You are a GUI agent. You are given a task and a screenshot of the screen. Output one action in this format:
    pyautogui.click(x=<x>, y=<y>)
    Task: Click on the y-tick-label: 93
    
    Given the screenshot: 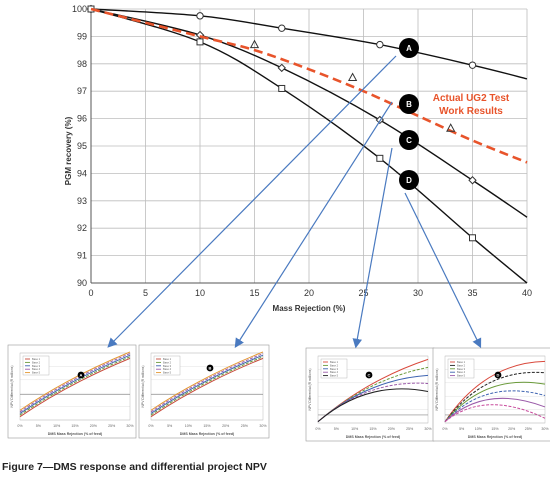 What is the action you would take?
    pyautogui.click(x=82, y=201)
    